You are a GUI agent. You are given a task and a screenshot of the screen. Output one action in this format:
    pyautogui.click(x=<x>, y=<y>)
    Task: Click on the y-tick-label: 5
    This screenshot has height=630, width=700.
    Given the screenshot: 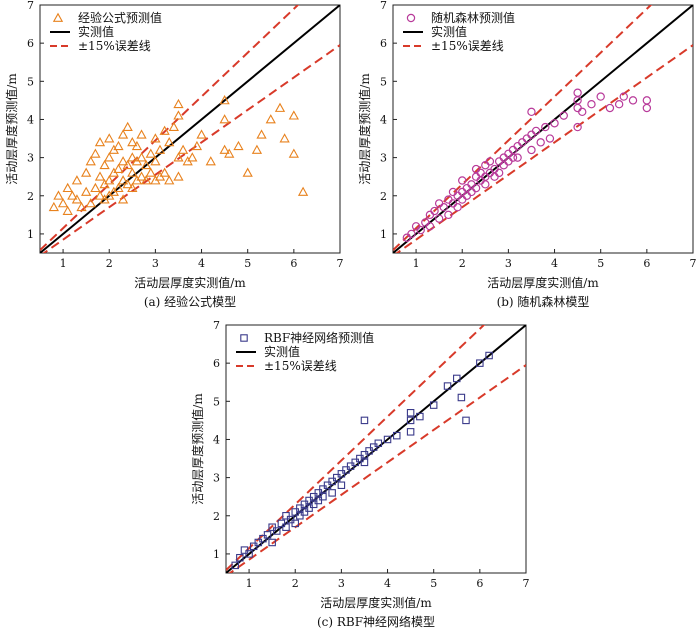 What is the action you would take?
    pyautogui.click(x=383, y=81)
    